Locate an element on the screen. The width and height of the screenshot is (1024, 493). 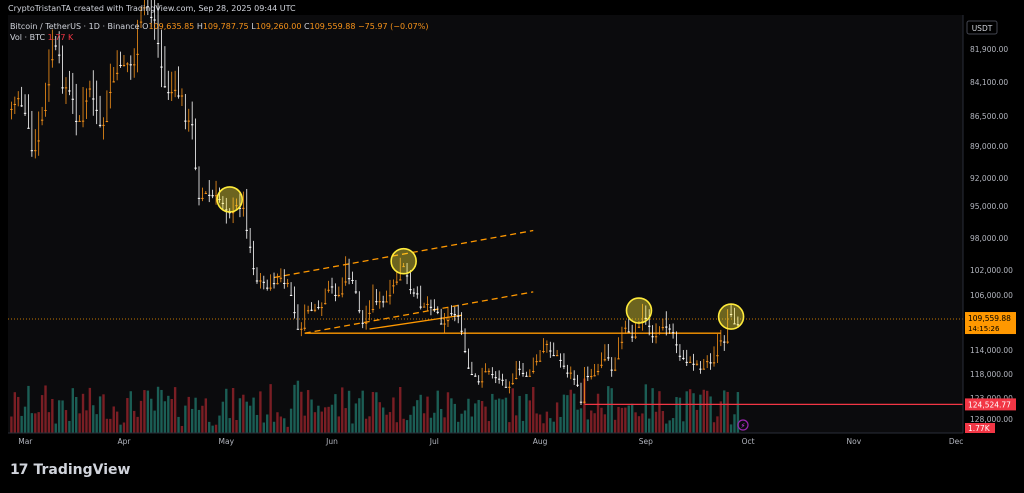
time-tick-label: Jun is located at coordinates (331, 441).